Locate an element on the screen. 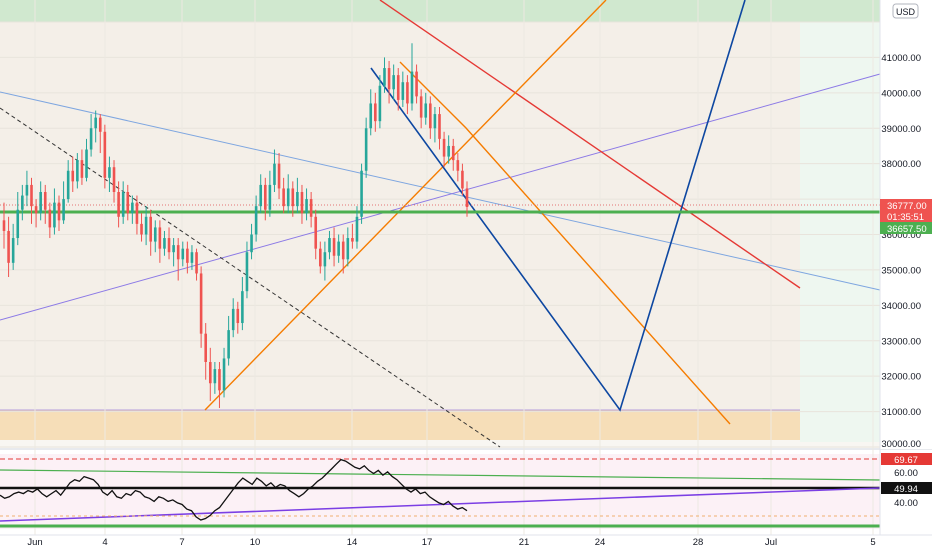 This screenshot has width=932, height=550. bottom-support-zone is located at coordinates (400, 425).